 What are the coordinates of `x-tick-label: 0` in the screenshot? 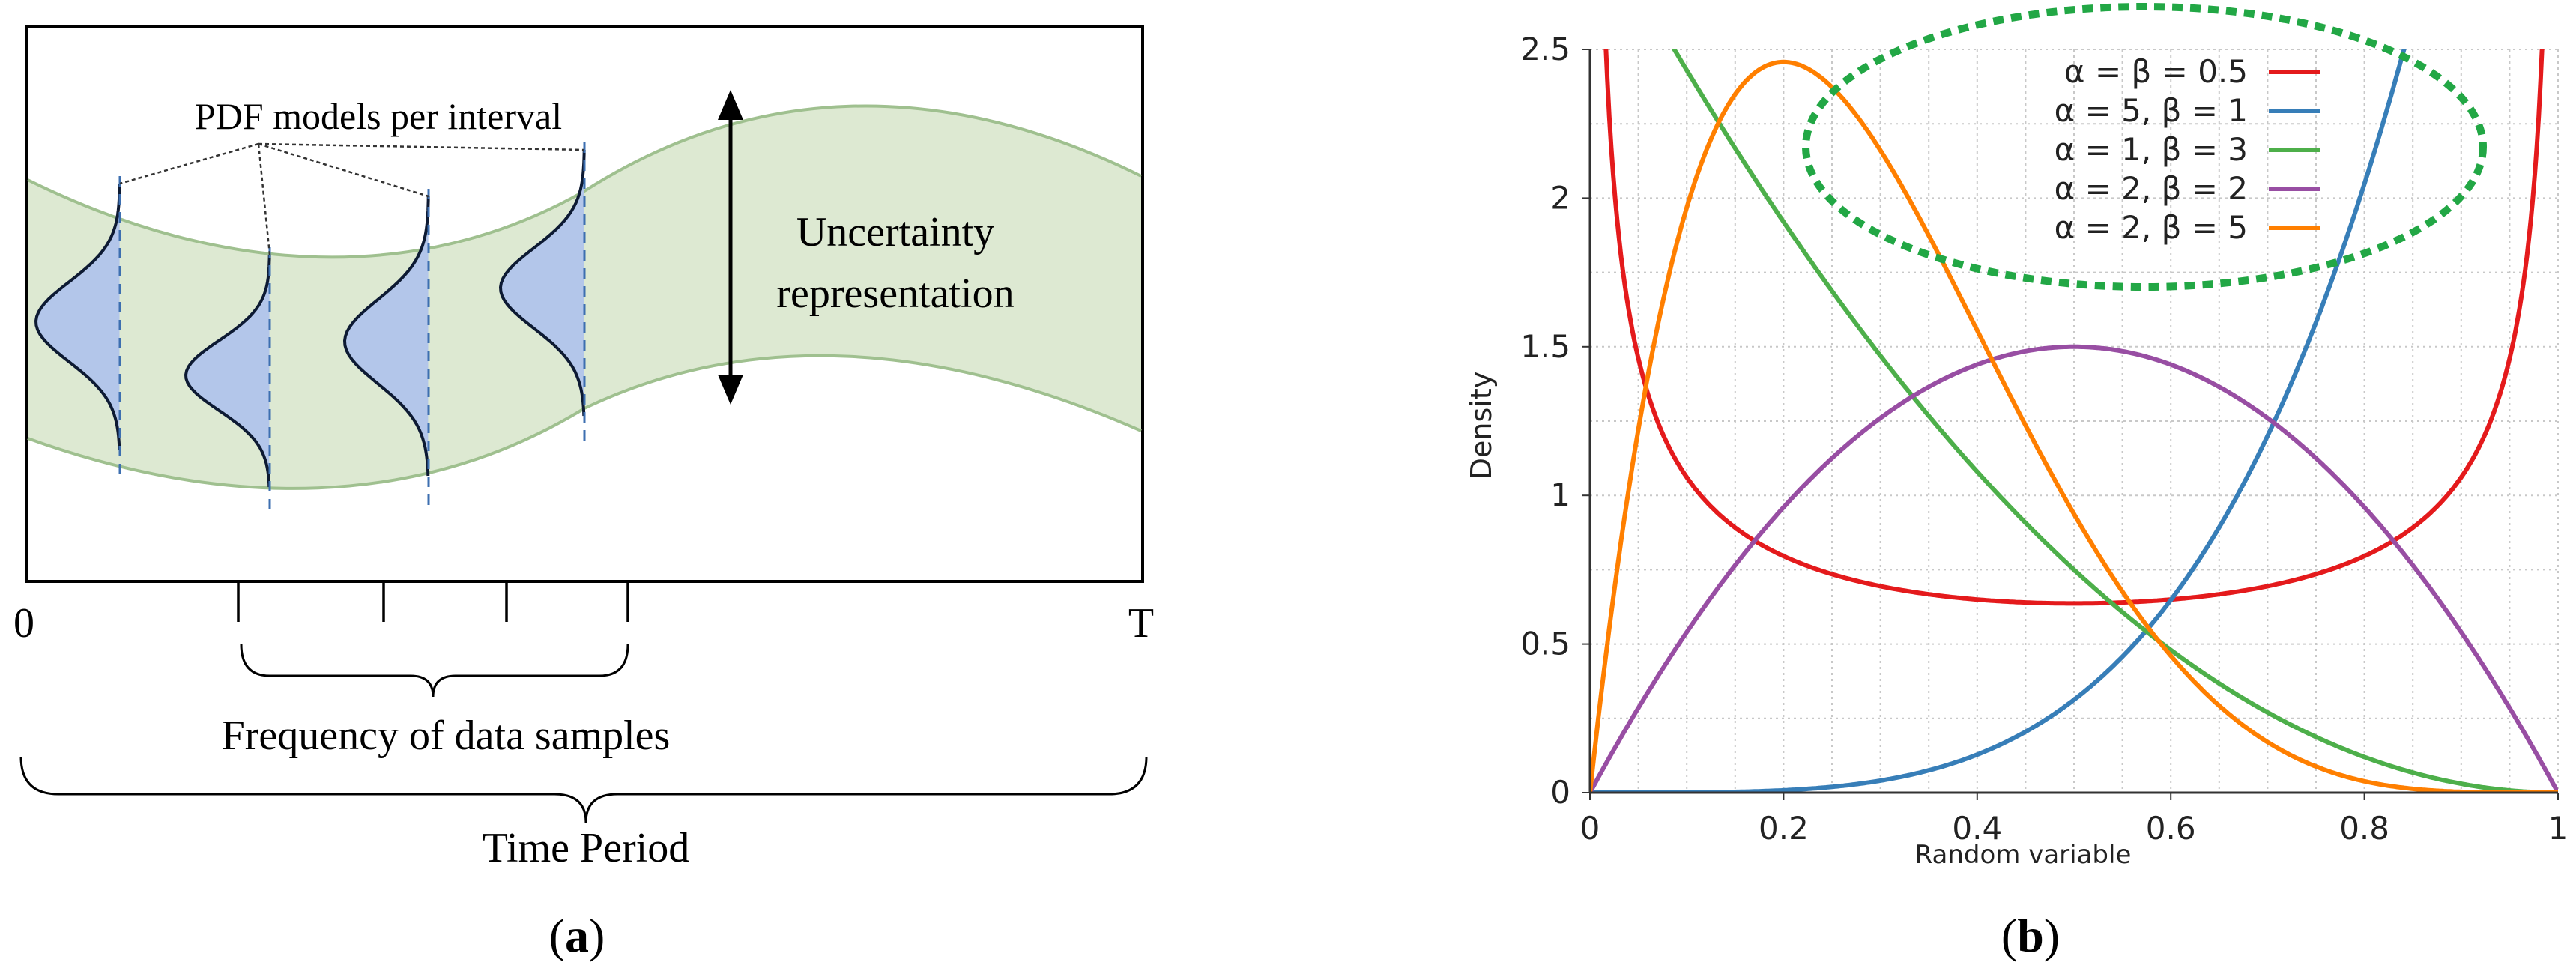 It's located at (1590, 828).